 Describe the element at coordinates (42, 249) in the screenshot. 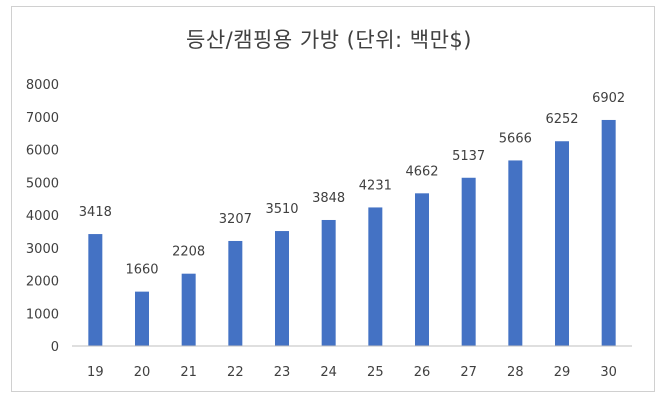

I see `y-tick-label: 3000` at that location.